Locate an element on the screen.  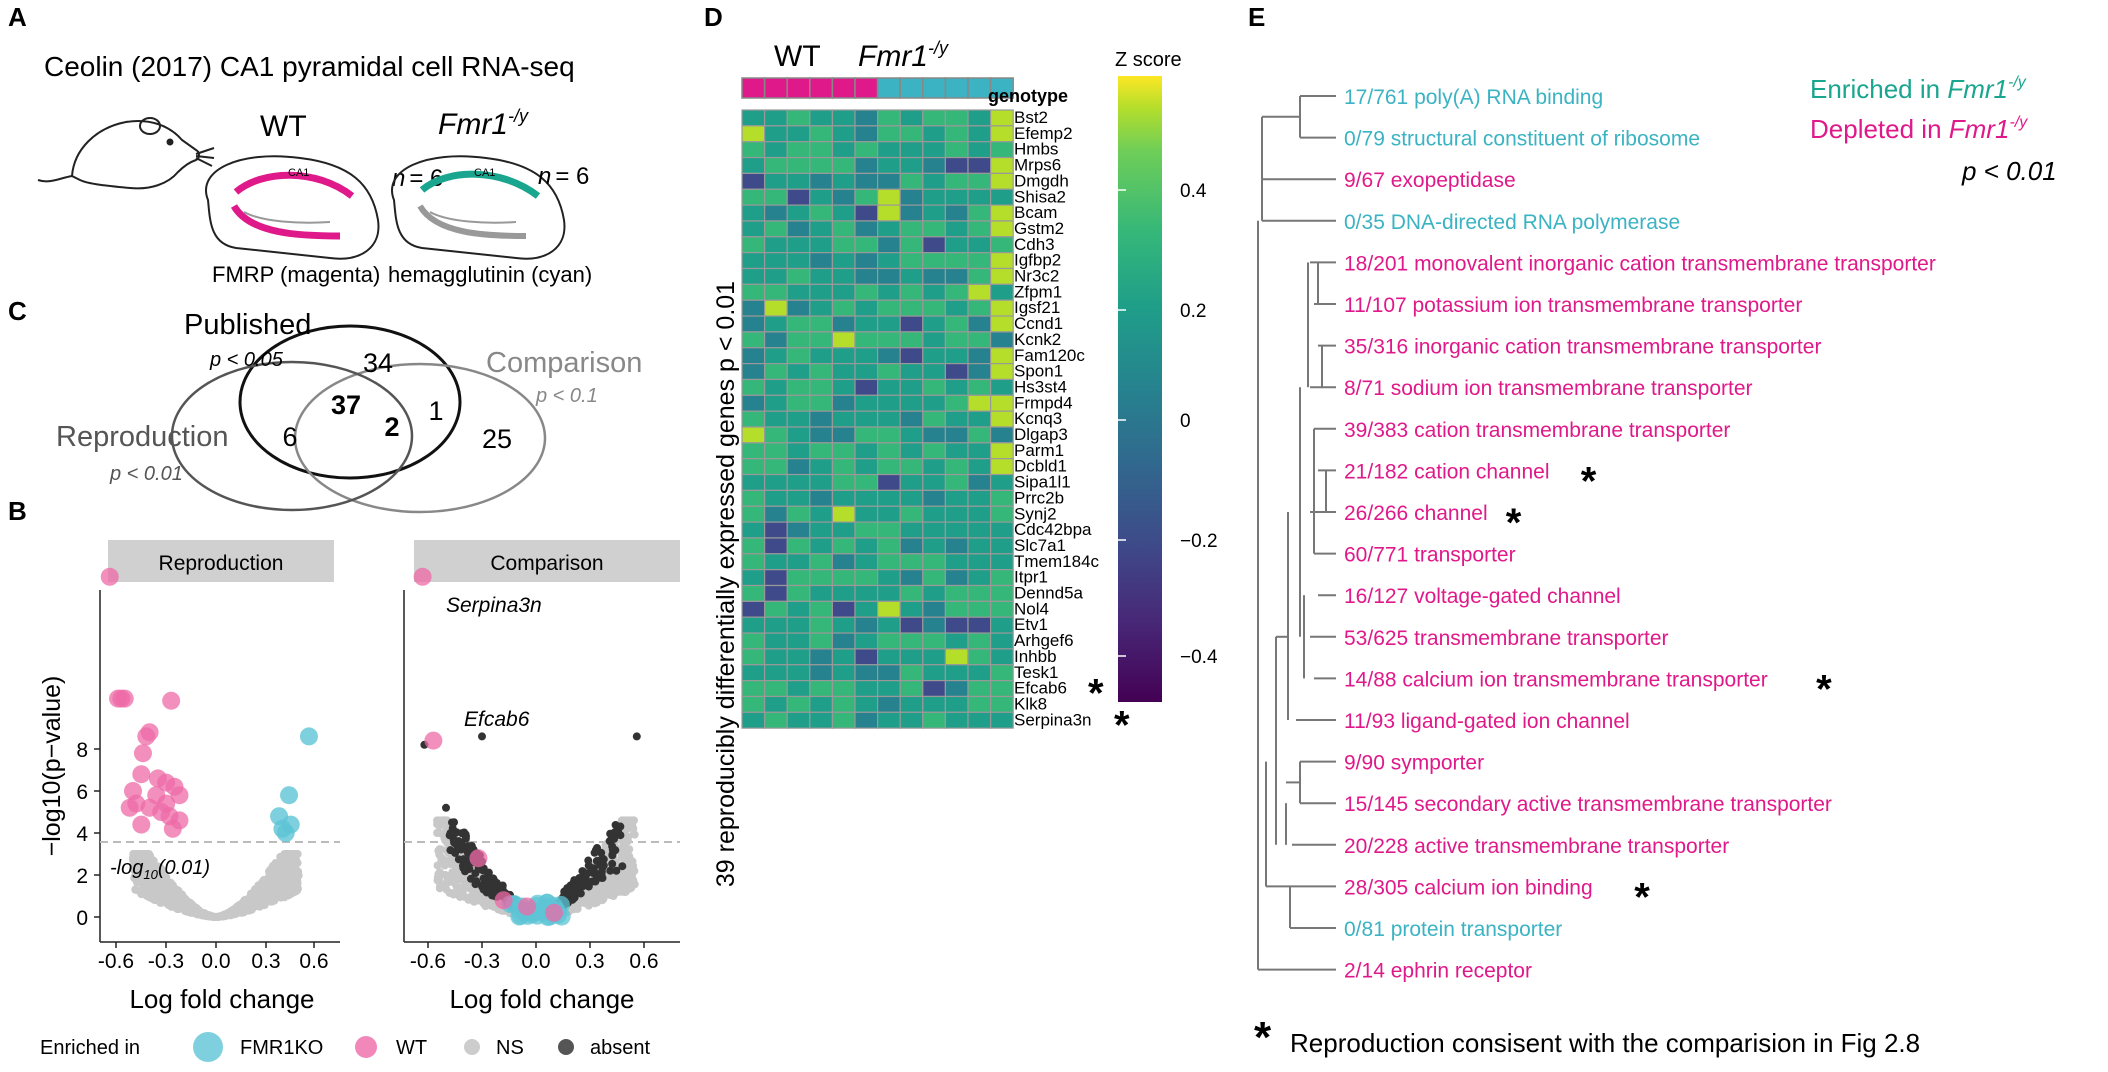
colorbar is located at coordinates (1140, 389).